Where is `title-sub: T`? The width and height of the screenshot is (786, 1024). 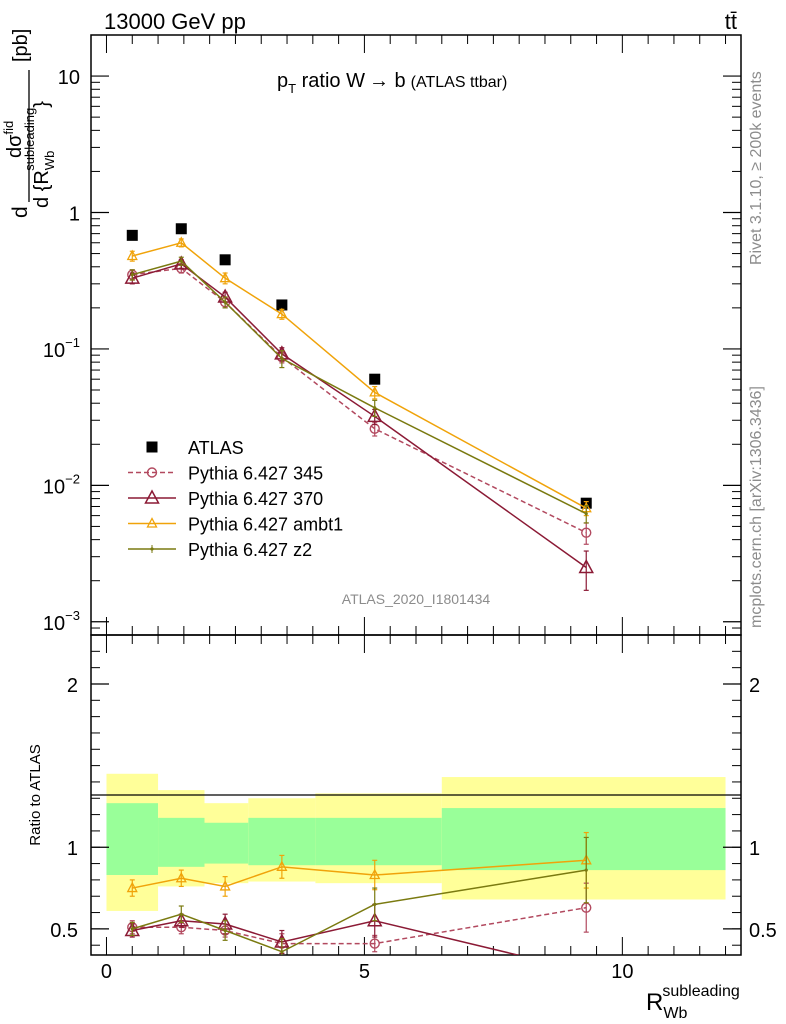 title-sub: T is located at coordinates (292, 88).